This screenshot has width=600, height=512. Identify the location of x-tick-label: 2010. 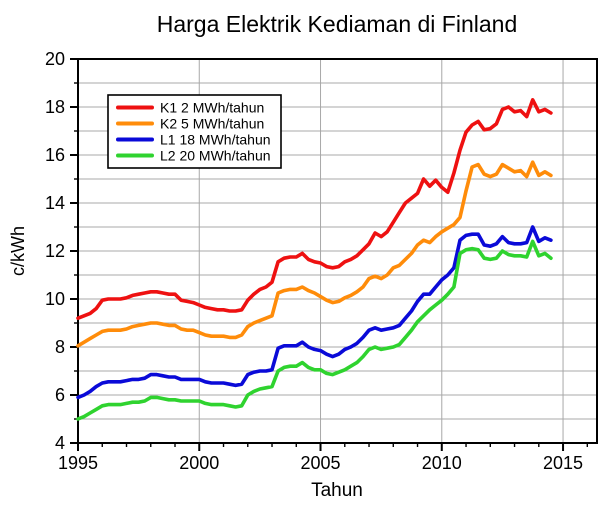
(442, 463).